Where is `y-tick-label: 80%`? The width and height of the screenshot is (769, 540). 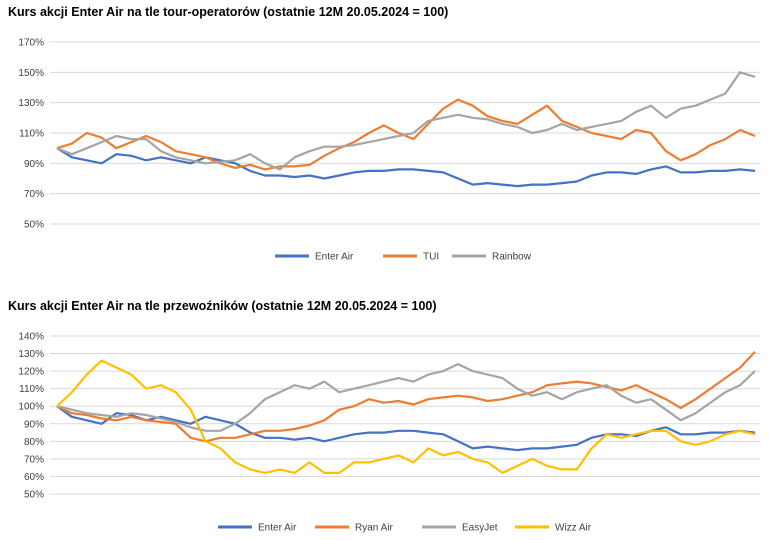
y-tick-label: 80% is located at coordinates (34, 442).